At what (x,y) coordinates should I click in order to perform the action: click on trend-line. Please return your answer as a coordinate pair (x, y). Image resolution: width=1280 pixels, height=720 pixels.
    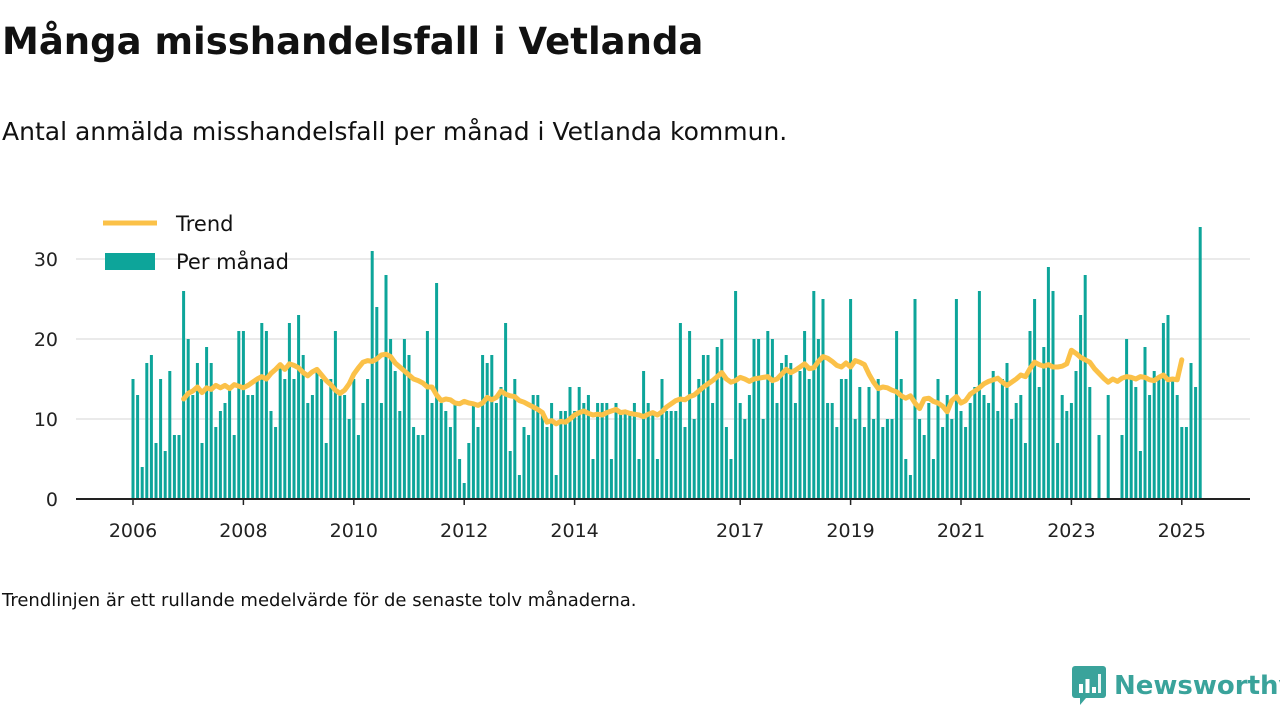
    Looking at the image, I should click on (683, 387).